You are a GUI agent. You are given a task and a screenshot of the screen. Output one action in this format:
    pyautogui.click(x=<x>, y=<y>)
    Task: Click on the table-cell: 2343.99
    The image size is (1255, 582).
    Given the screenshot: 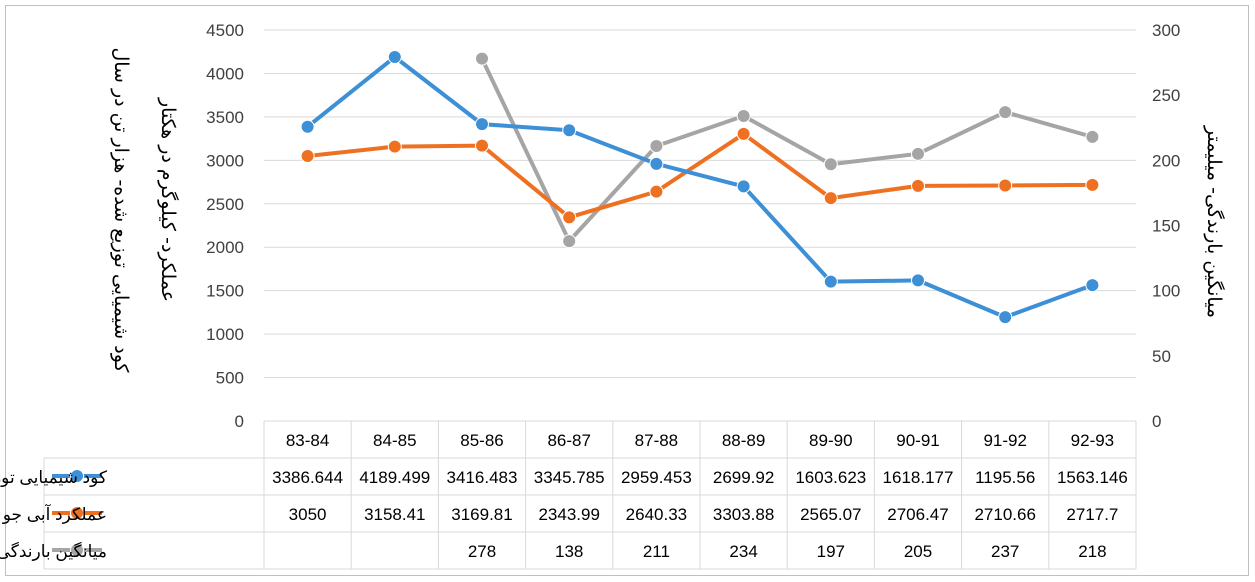 What is the action you would take?
    pyautogui.click(x=568, y=514)
    